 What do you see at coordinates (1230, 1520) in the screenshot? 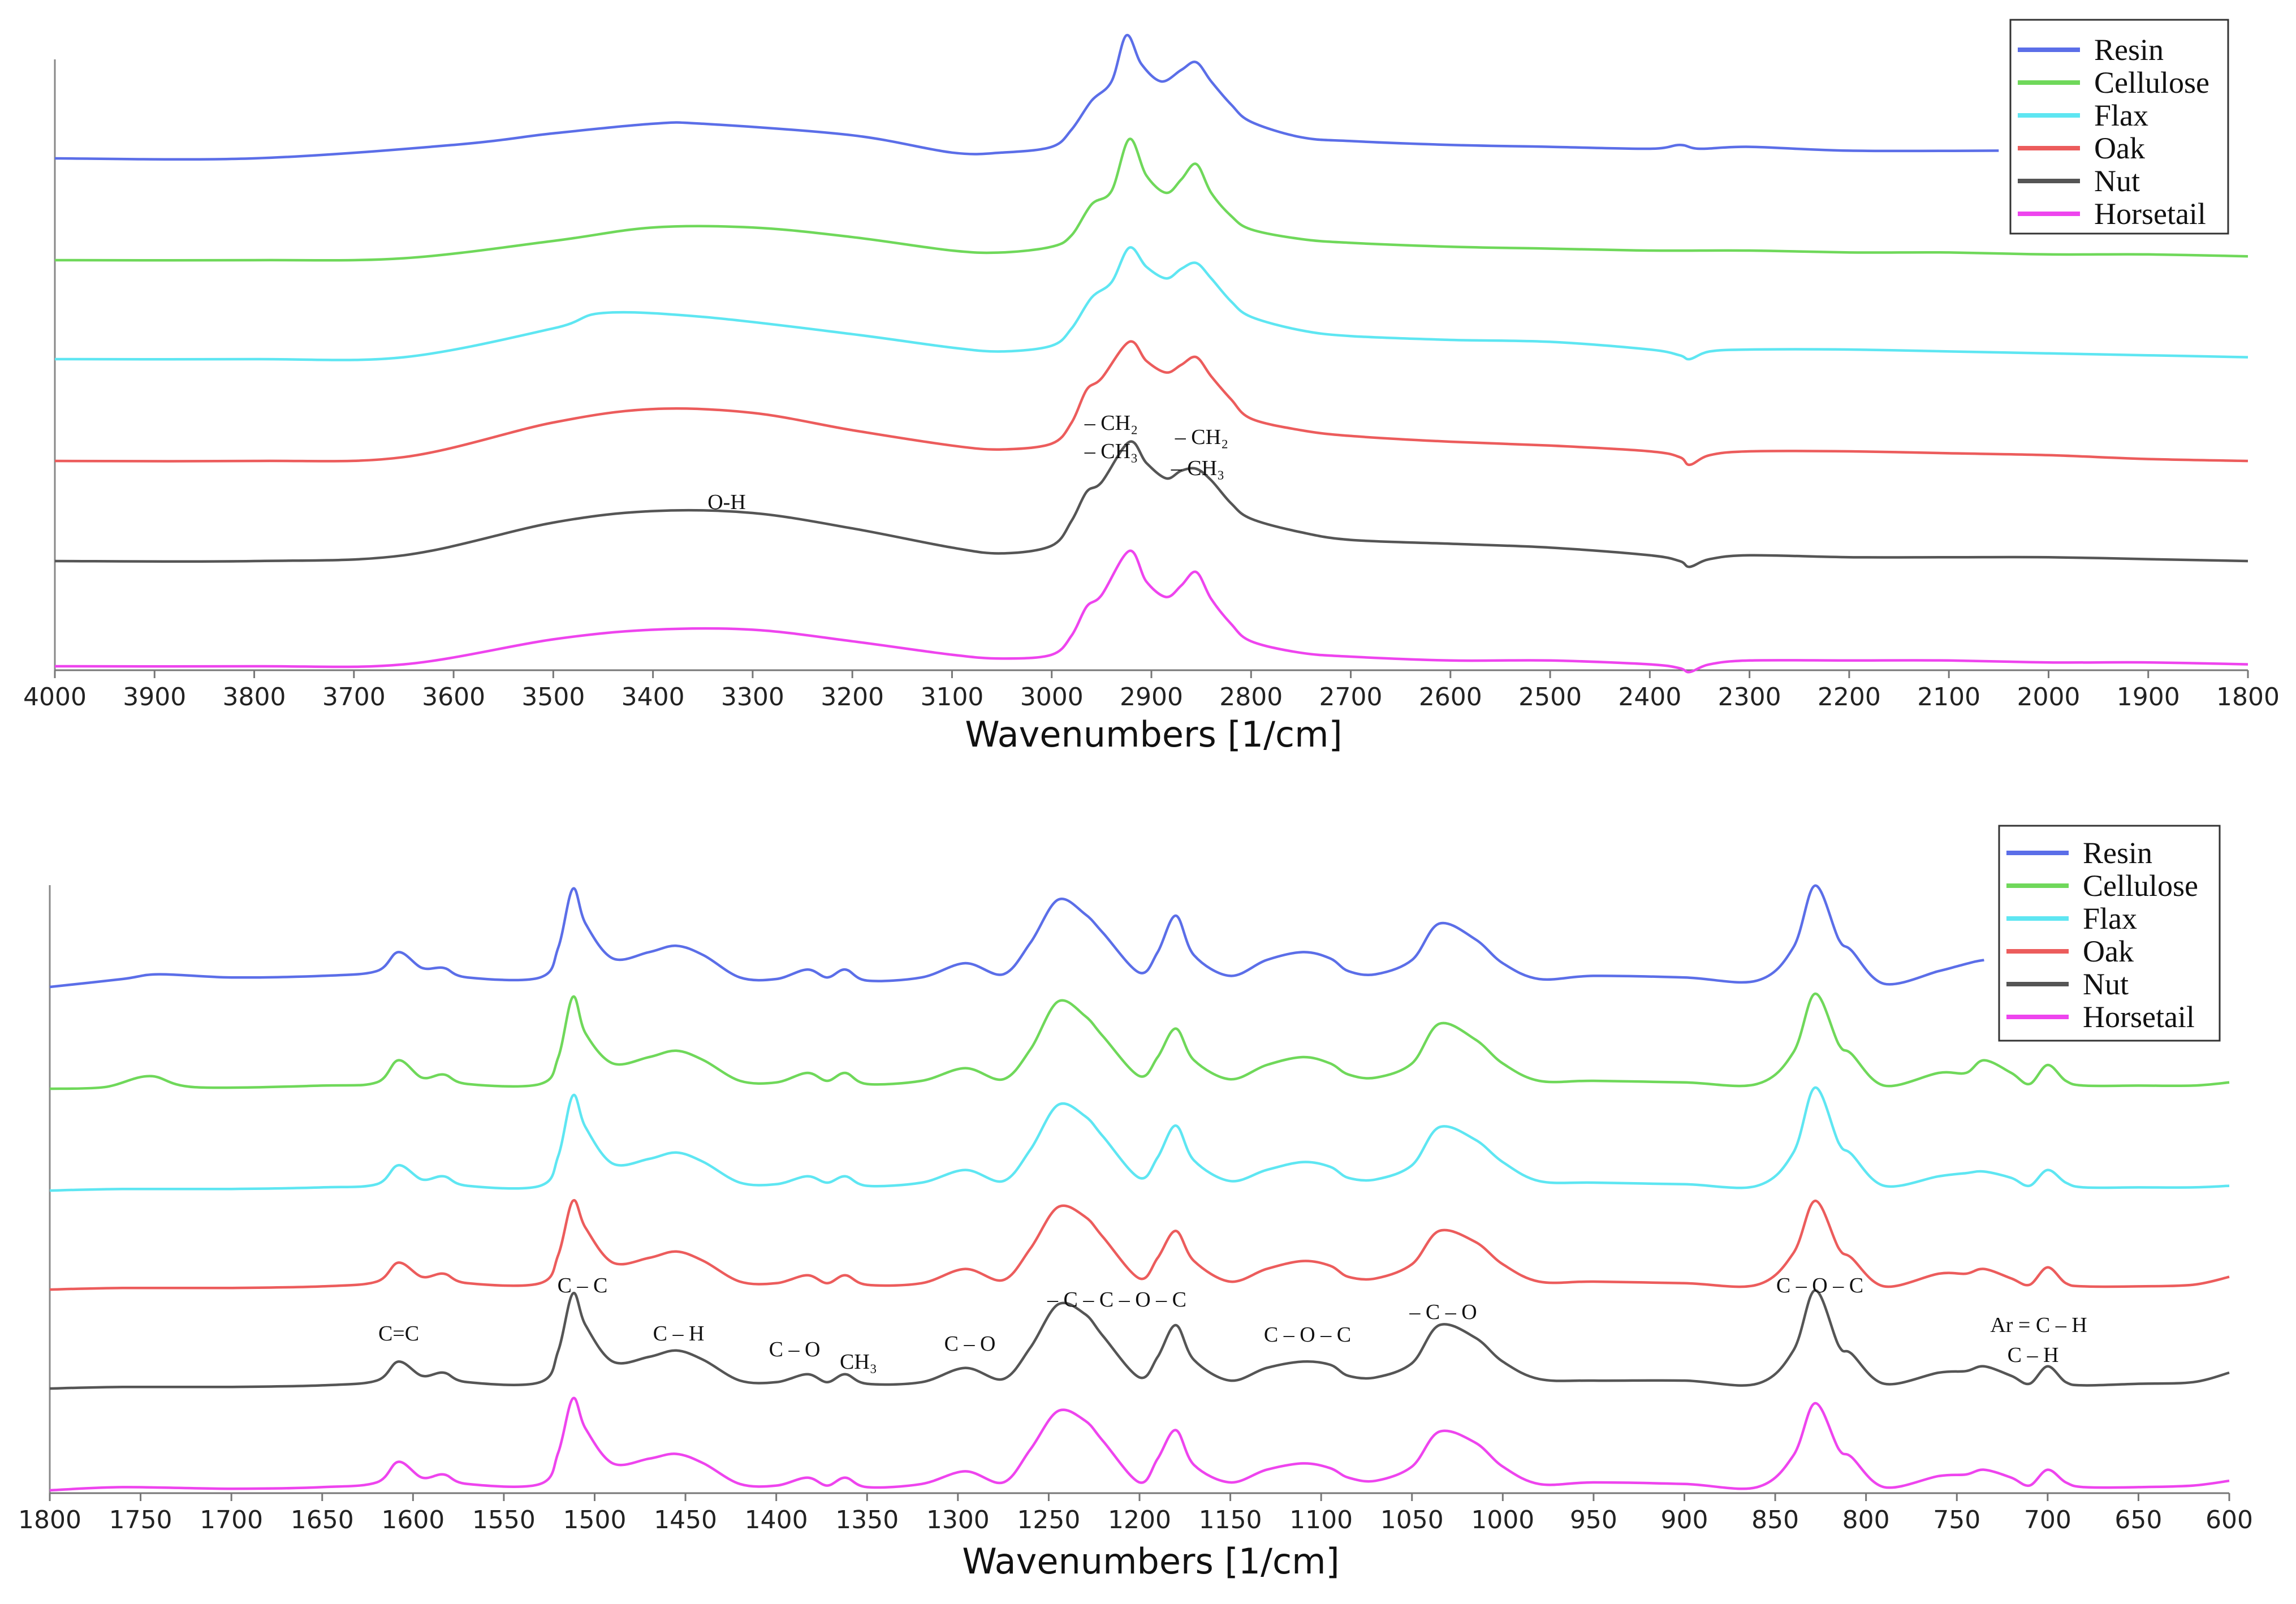
I see `x-tick-label: 1150` at bounding box center [1230, 1520].